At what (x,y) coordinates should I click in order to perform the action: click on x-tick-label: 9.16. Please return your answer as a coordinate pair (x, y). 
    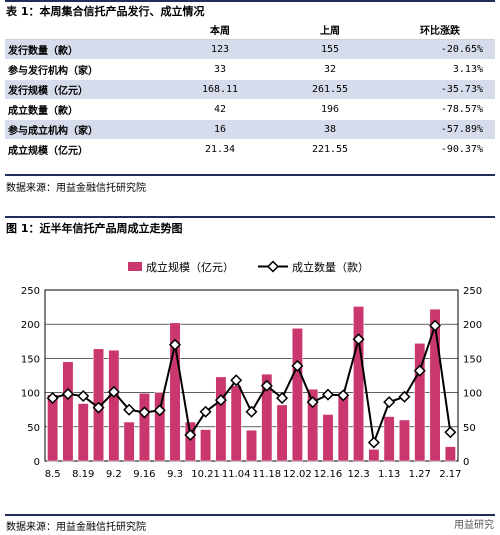
    Looking at the image, I should click on (144, 474).